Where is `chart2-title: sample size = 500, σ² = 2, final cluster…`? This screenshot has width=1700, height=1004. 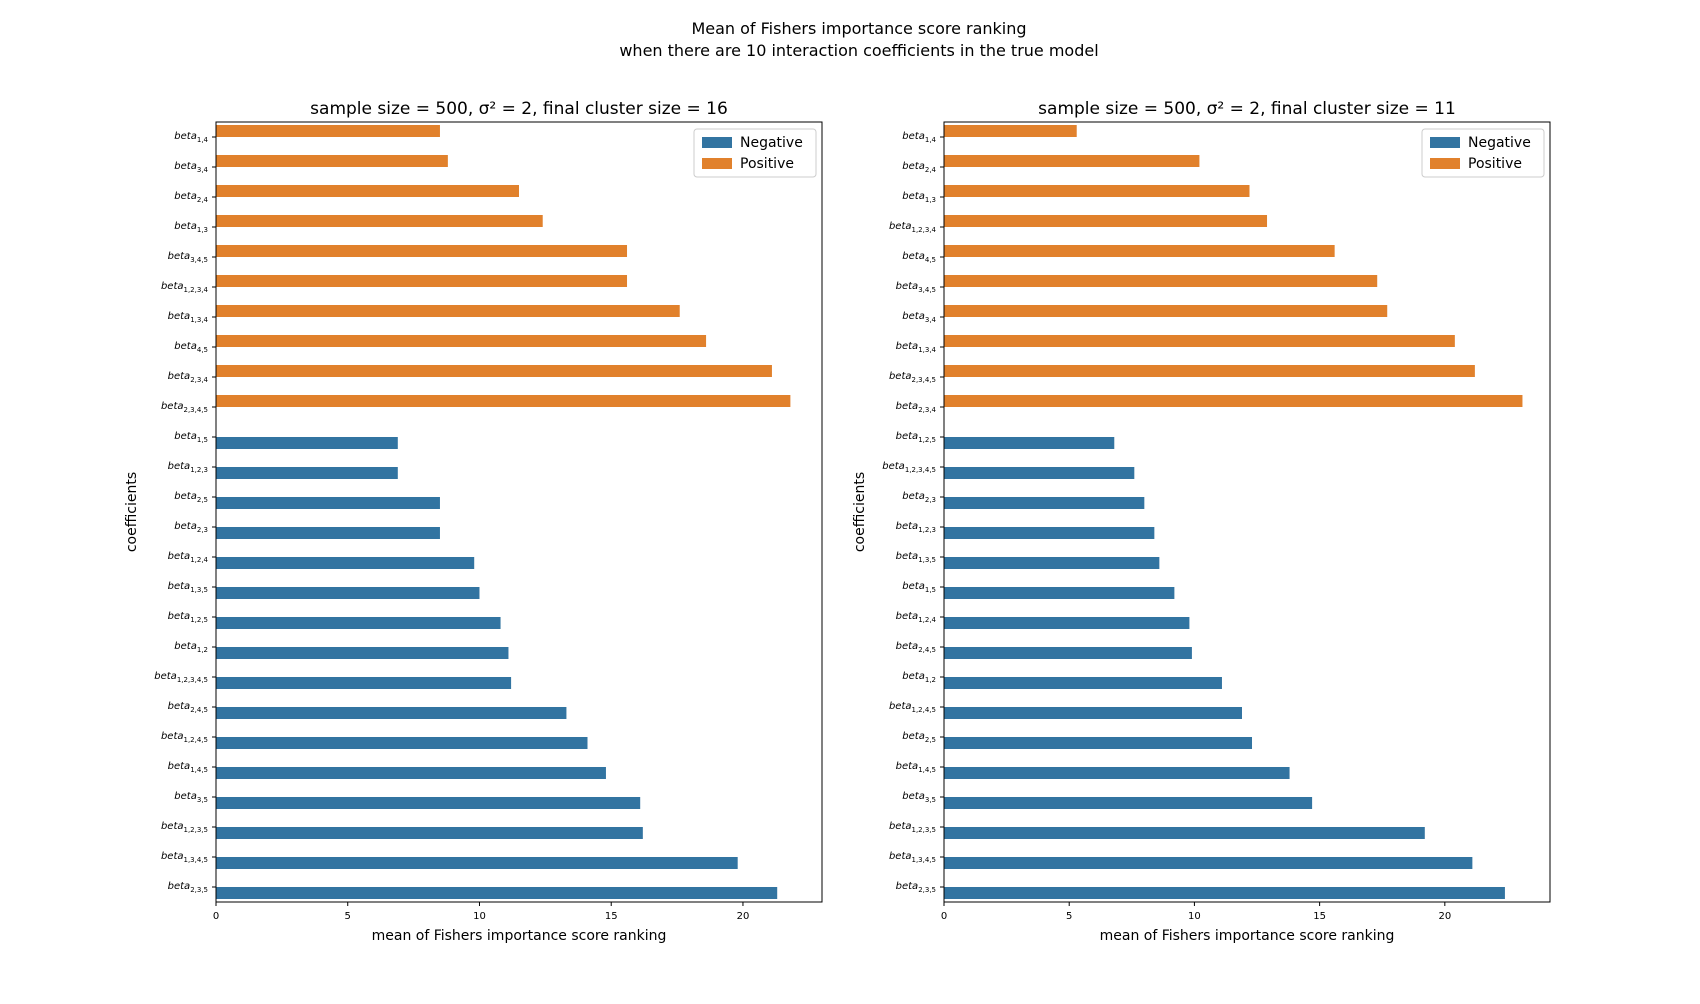 chart2-title: sample size = 500, σ² = 2, final cluster… is located at coordinates (1247, 109).